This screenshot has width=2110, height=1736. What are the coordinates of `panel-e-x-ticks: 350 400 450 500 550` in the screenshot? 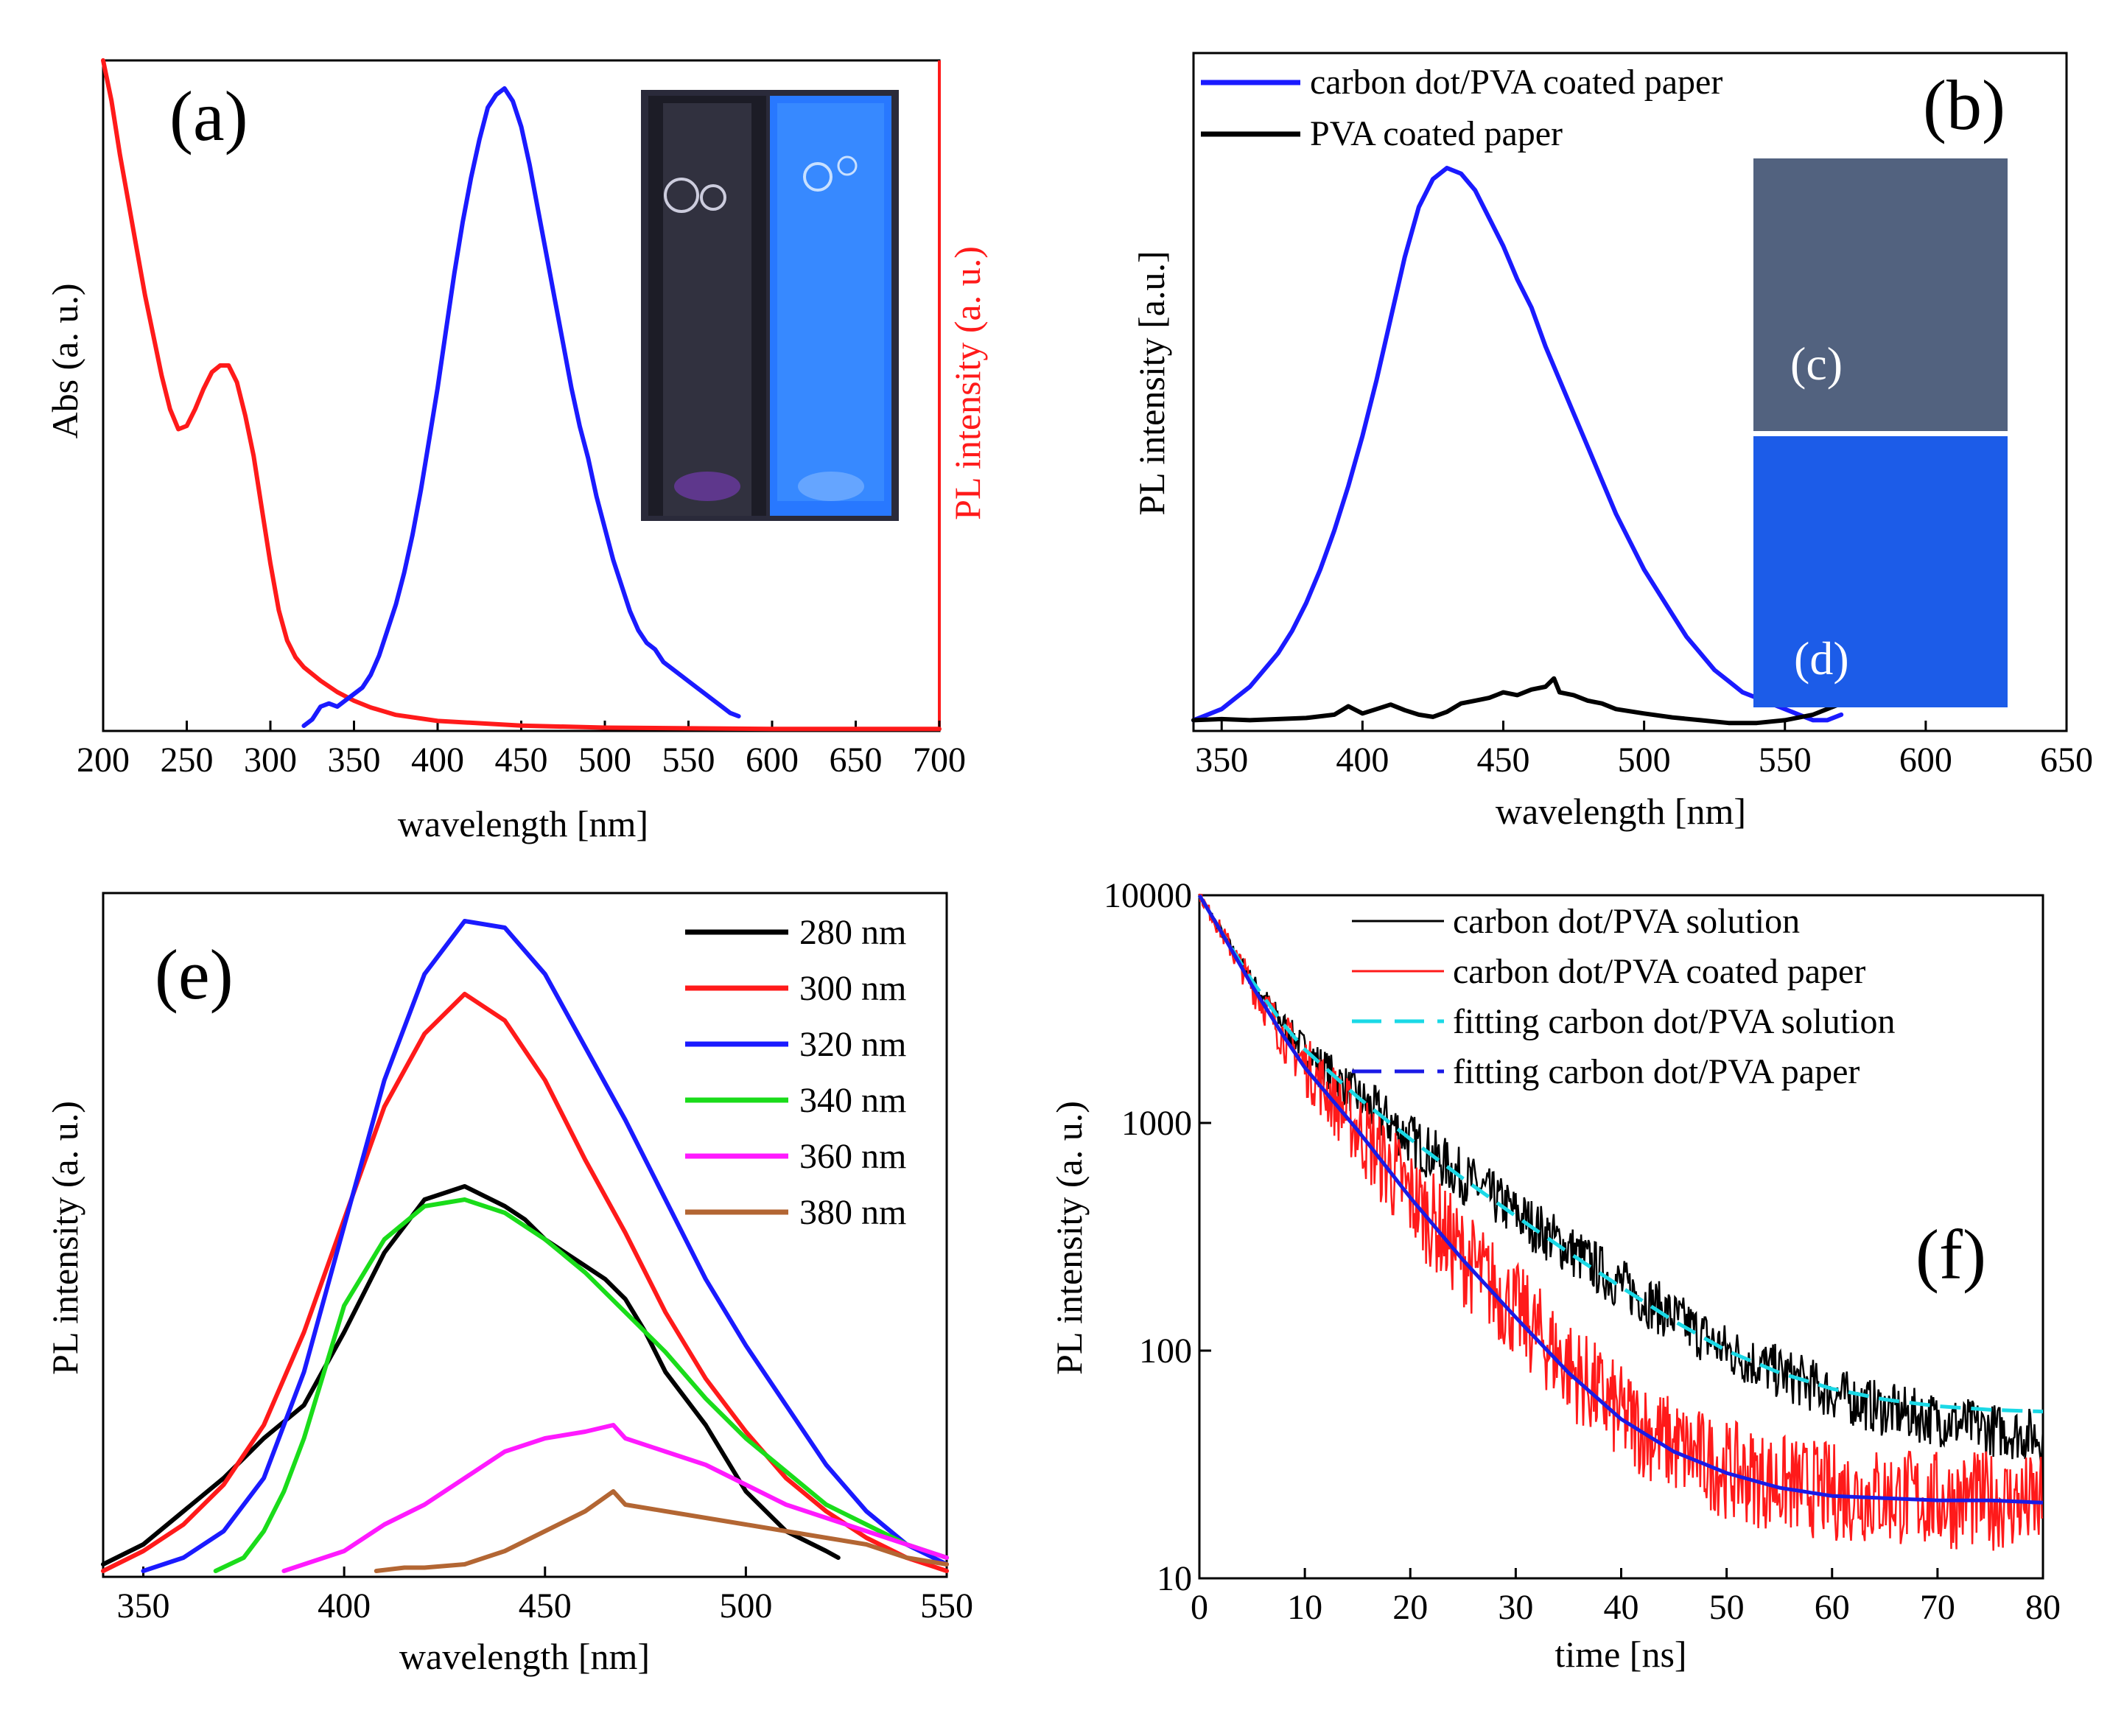 It's located at (545, 1596).